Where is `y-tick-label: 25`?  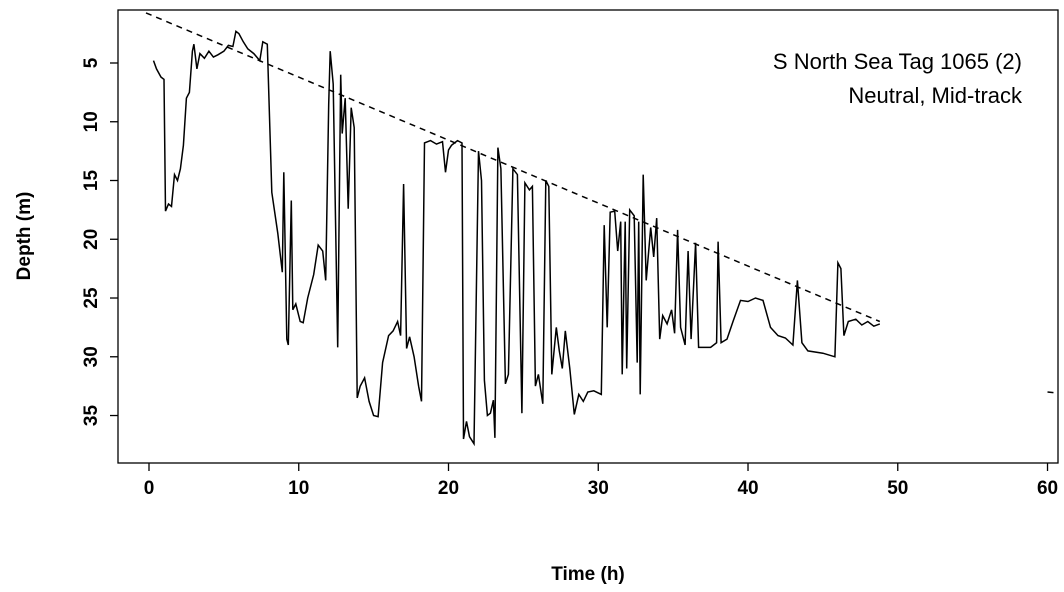
y-tick-label: 25 is located at coordinates (91, 298).